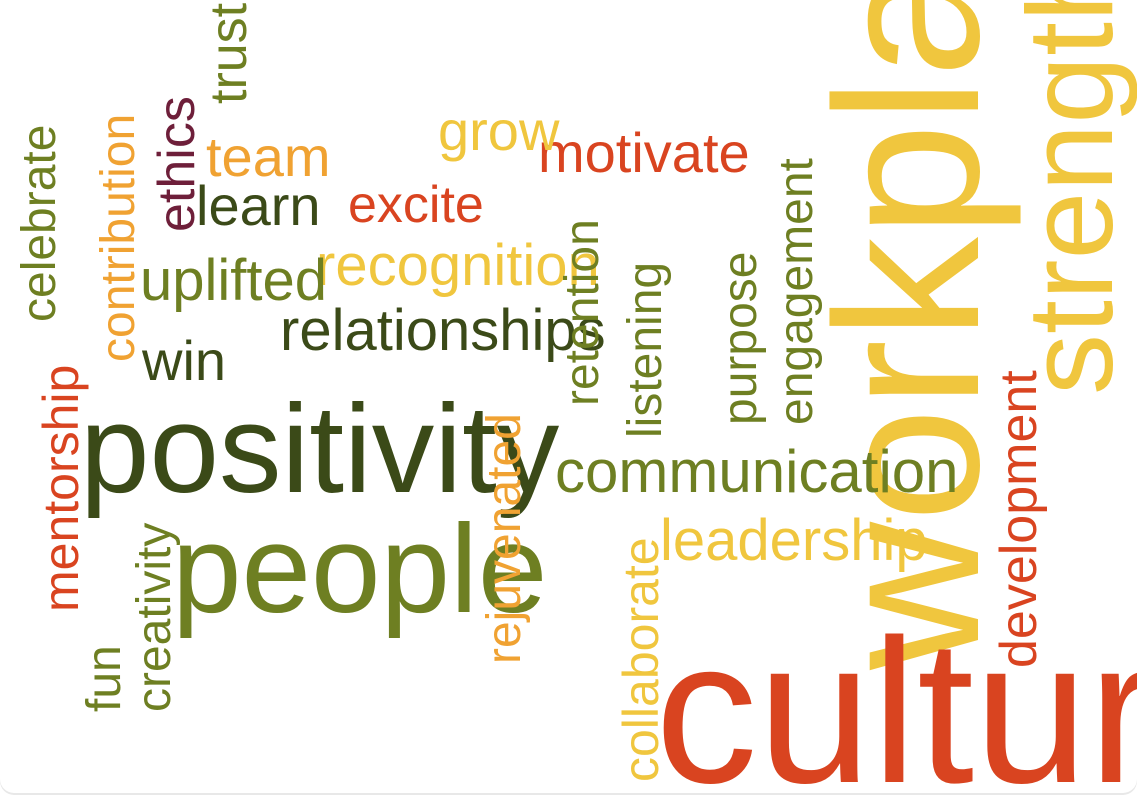 This screenshot has height=795, width=1137. What do you see at coordinates (1019, 519) in the screenshot?
I see `word-development: development` at bounding box center [1019, 519].